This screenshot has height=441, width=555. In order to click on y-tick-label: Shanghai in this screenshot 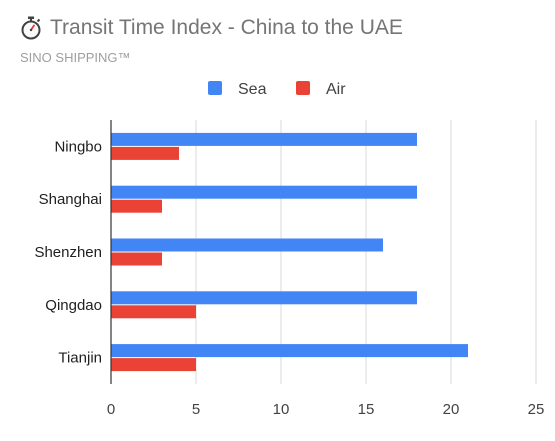, I will do `click(70, 199)`.